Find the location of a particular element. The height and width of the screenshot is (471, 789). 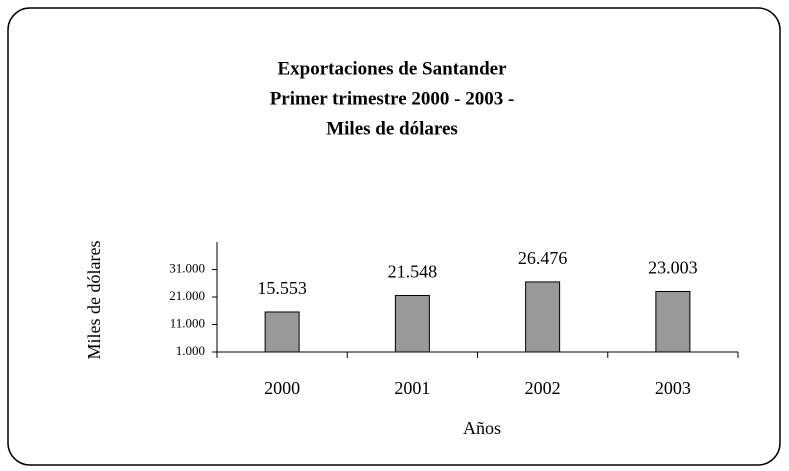

chart-title: Primer trimestre 2000 - 2003 - is located at coordinates (392, 98).